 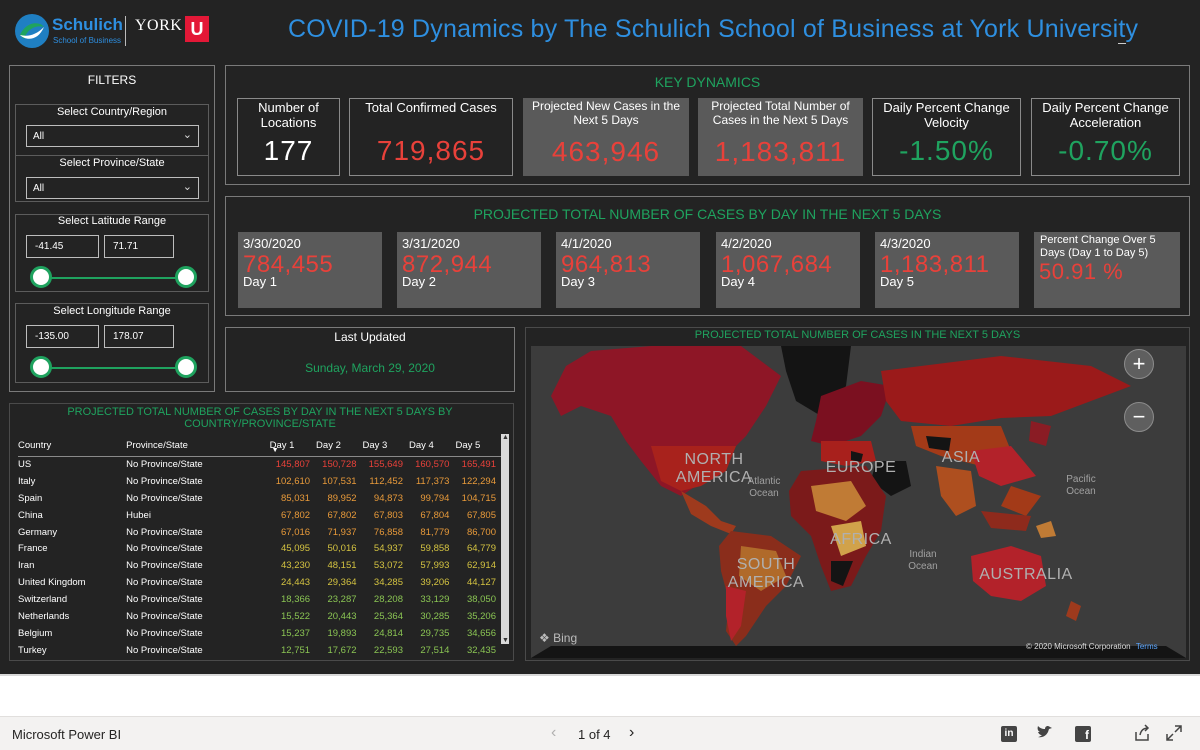 What do you see at coordinates (1045, 735) in the screenshot?
I see `twitter-icon` at bounding box center [1045, 735].